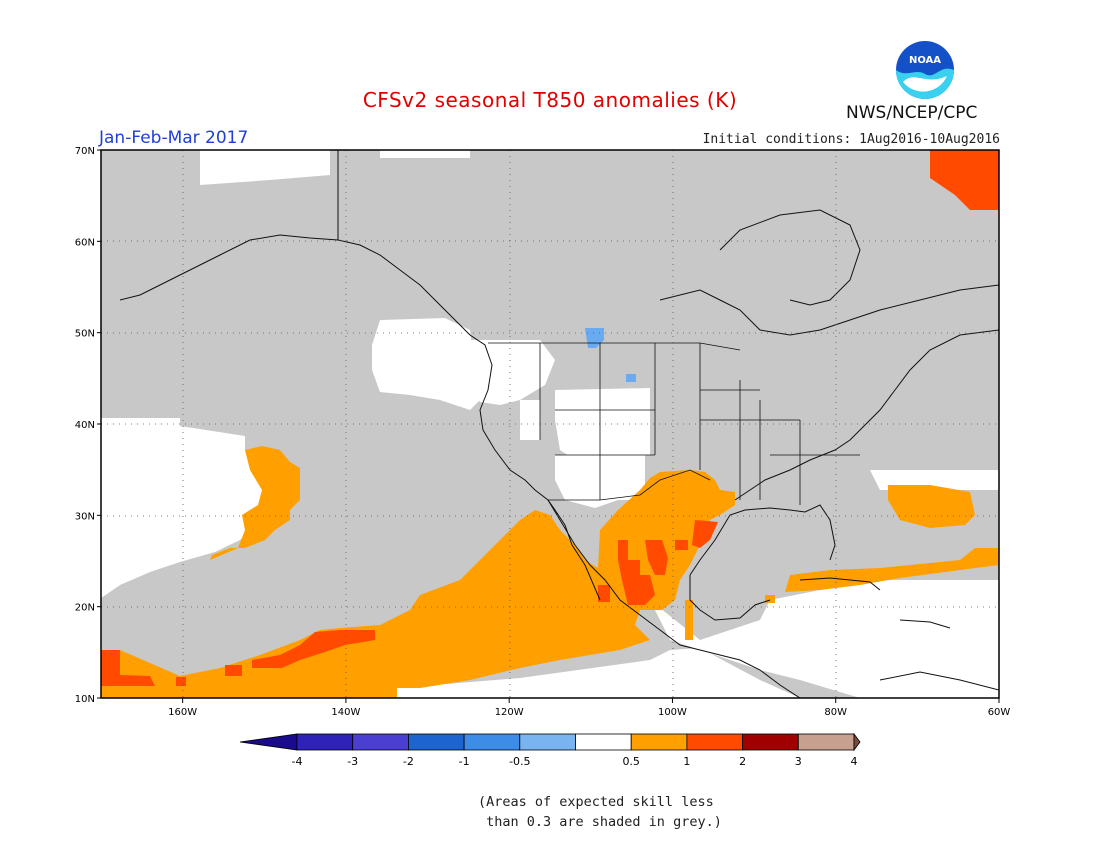  What do you see at coordinates (857, 742) in the screenshot?
I see `colorbar-high-arrow` at bounding box center [857, 742].